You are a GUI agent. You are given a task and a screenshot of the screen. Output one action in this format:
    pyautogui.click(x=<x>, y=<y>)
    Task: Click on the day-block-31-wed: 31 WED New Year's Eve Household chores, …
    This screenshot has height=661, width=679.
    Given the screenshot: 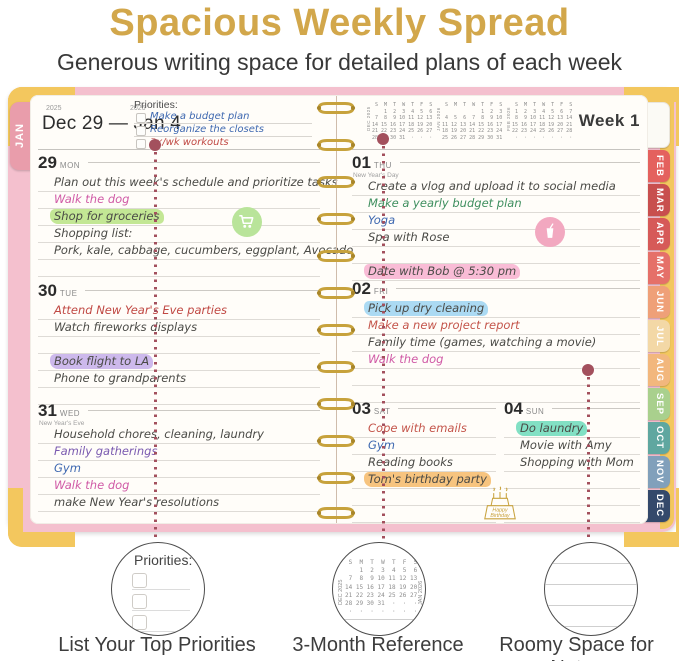 What is the action you would take?
    pyautogui.click(x=179, y=456)
    